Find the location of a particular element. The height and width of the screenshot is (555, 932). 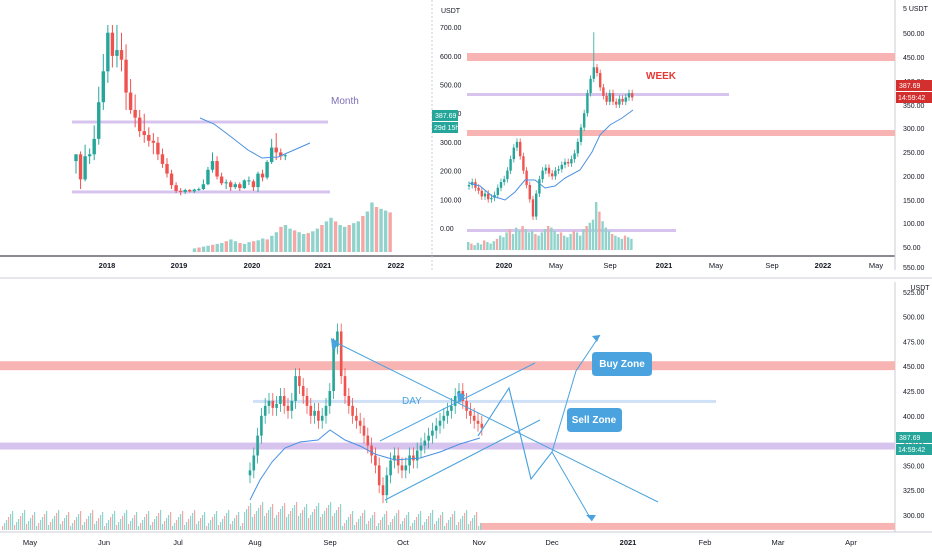

daily-lower-channel is located at coordinates (462, 460).